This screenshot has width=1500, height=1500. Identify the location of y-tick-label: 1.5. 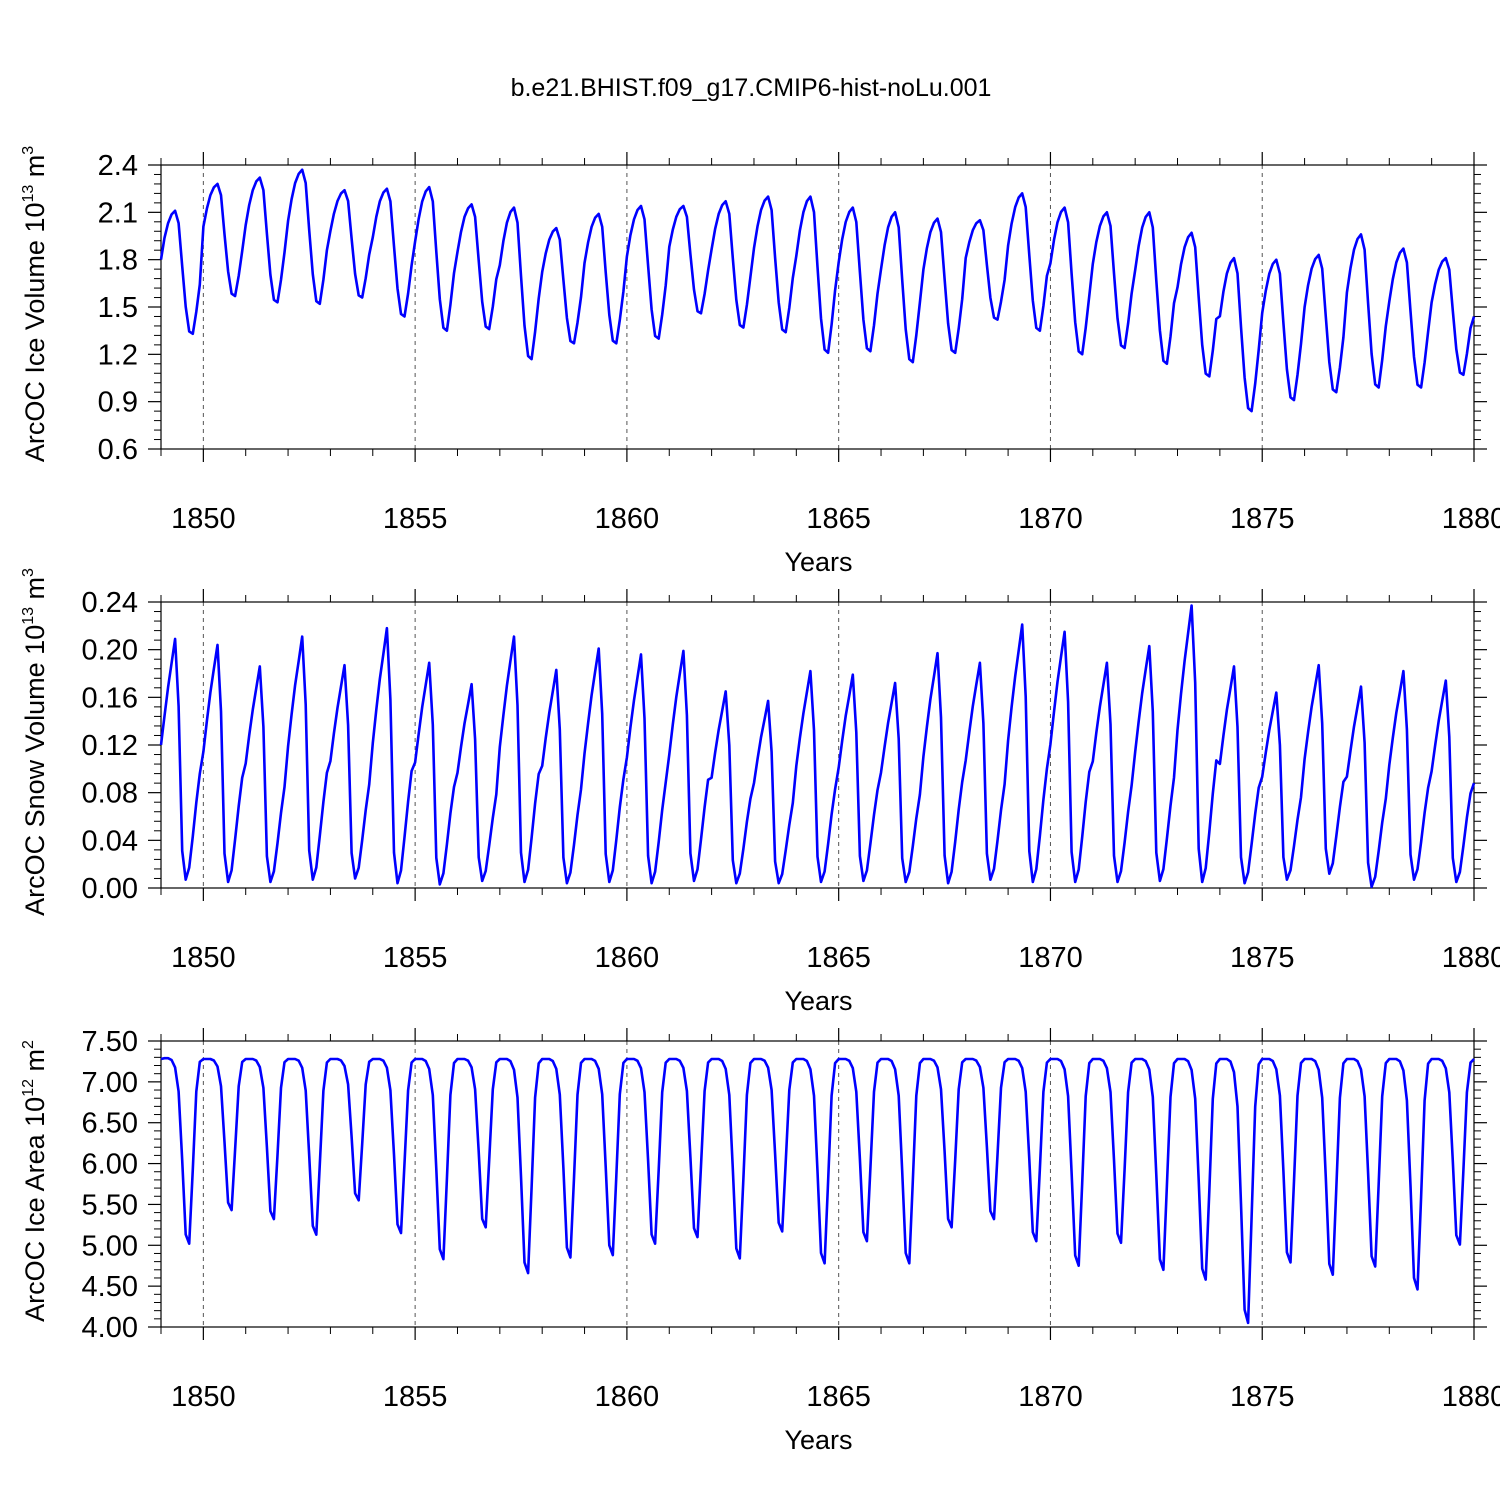
(118, 308).